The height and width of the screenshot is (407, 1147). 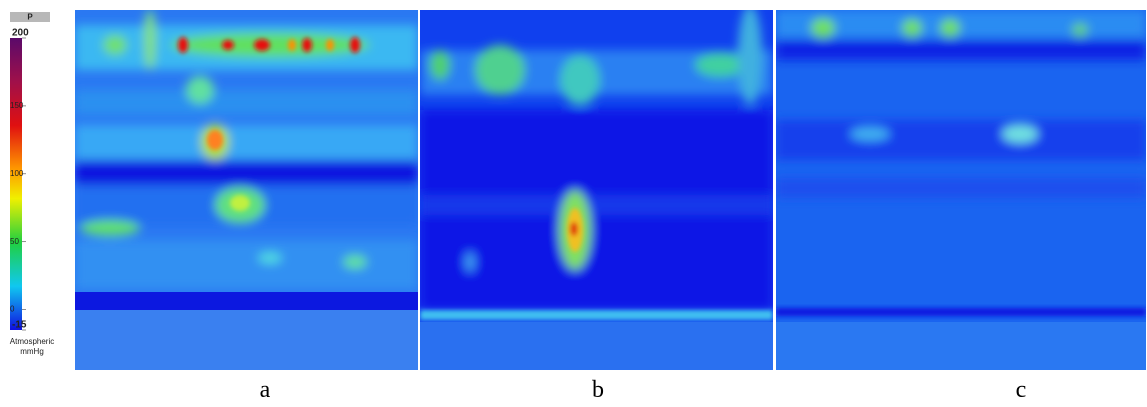 I want to click on unit-label: mmHg, so click(x=32, y=351).